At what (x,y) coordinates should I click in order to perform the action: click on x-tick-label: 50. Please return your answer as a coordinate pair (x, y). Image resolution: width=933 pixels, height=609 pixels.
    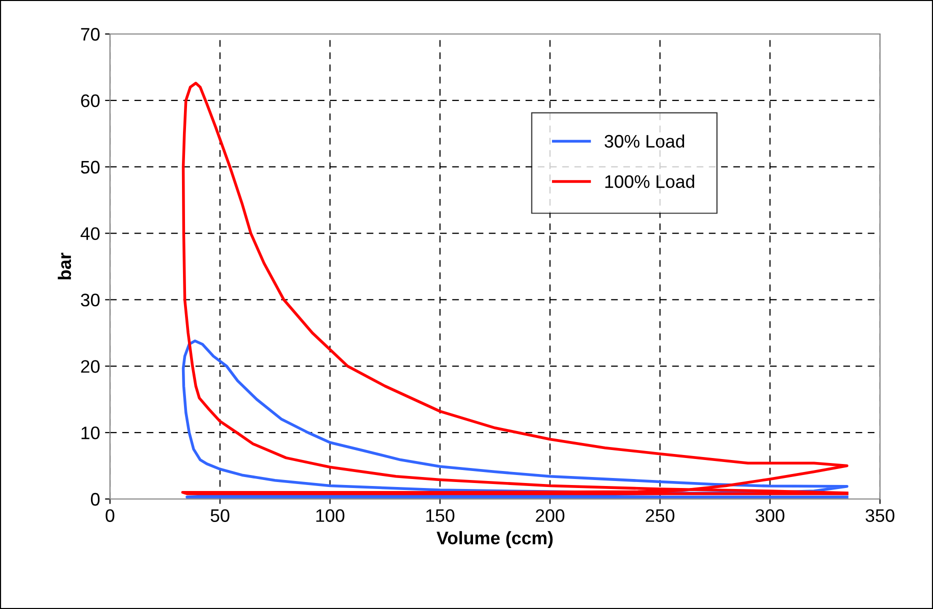
    Looking at the image, I should click on (220, 515).